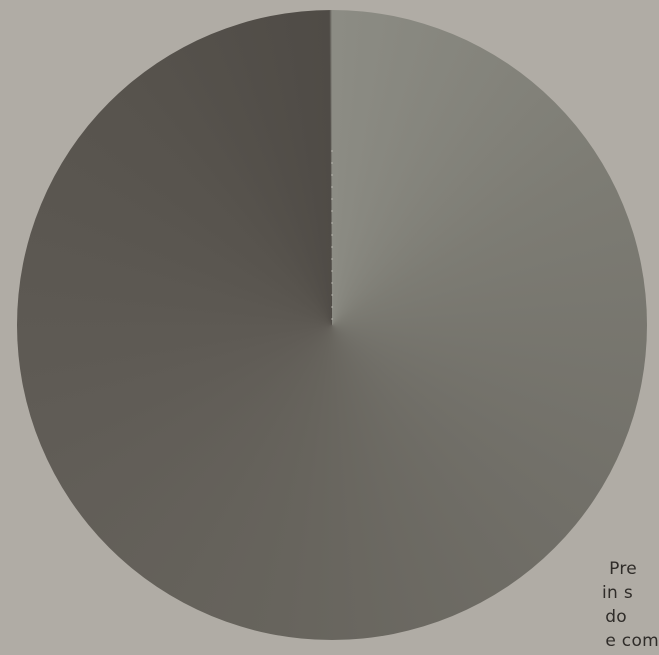 Image resolution: width=659 pixels, height=655 pixels. I want to click on caption-text: Pre in s do e com, so click(548, 605).